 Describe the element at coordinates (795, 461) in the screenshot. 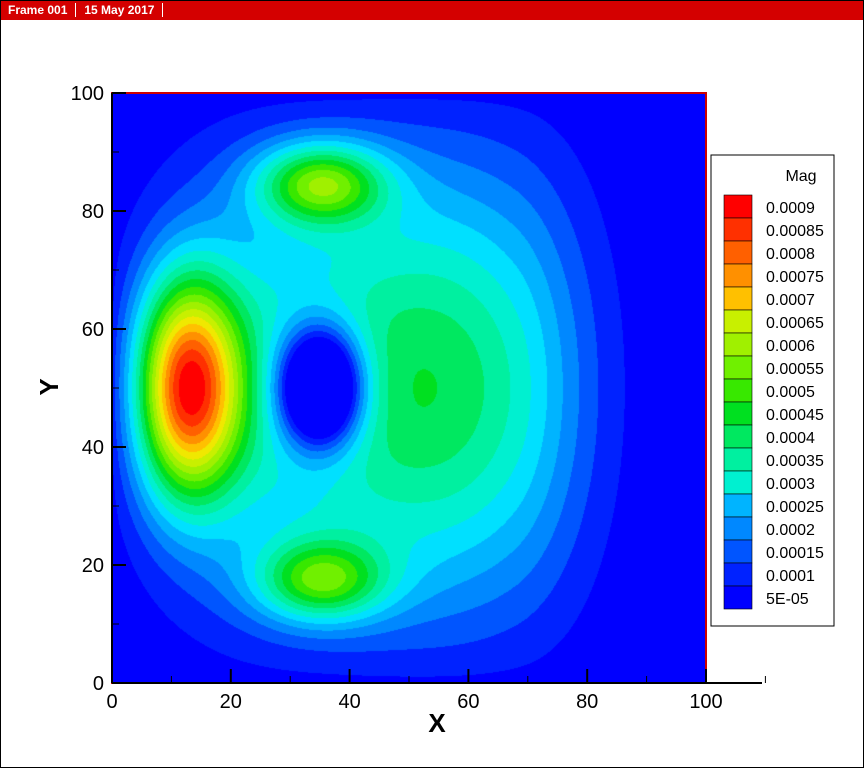

I see `legend-level-label: 0.00035` at that location.